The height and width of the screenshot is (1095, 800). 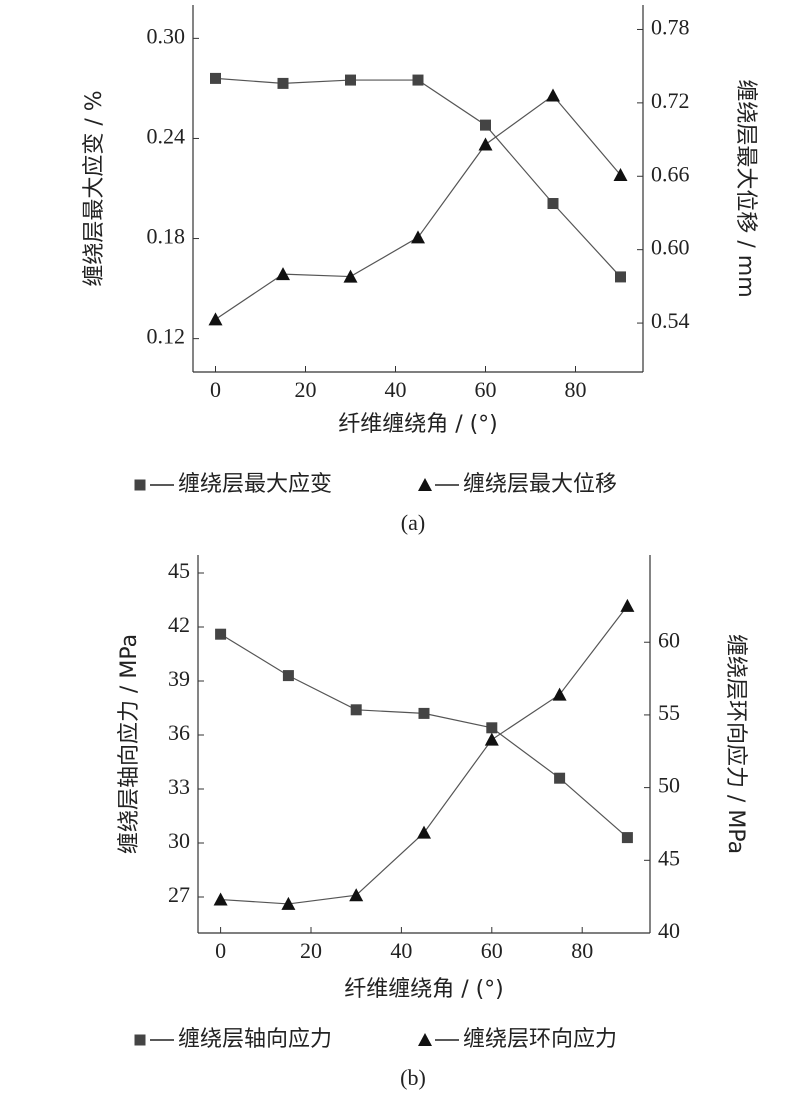 What do you see at coordinates (255, 484) in the screenshot?
I see `legend-label: 缠绕层最大应变` at bounding box center [255, 484].